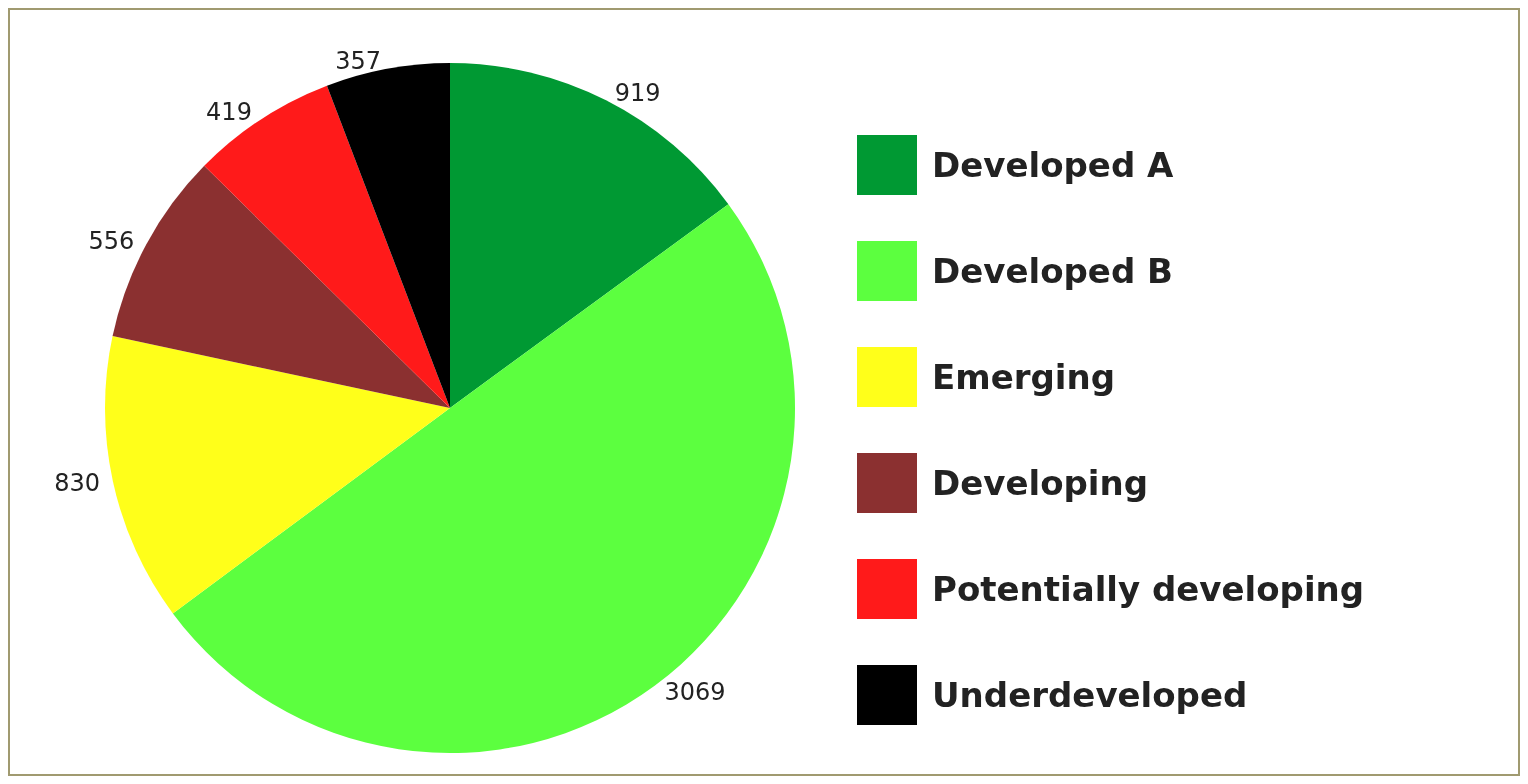 The height and width of the screenshot is (784, 1528). I want to click on data-label: 357, so click(358, 60).